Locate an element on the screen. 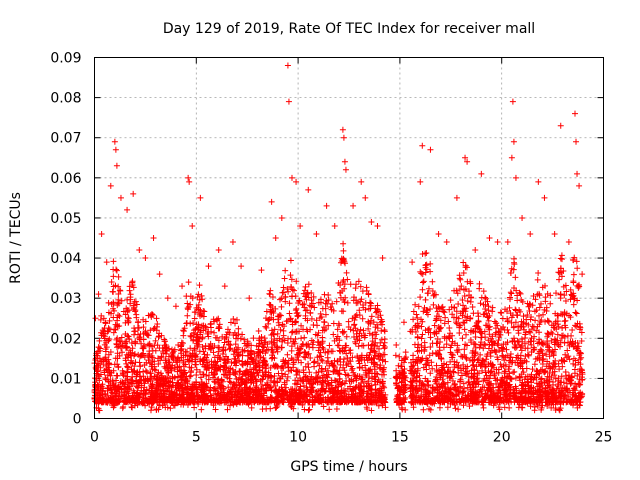 The width and height of the screenshot is (640, 480). y-tick-label: 0.04 is located at coordinates (65, 259).